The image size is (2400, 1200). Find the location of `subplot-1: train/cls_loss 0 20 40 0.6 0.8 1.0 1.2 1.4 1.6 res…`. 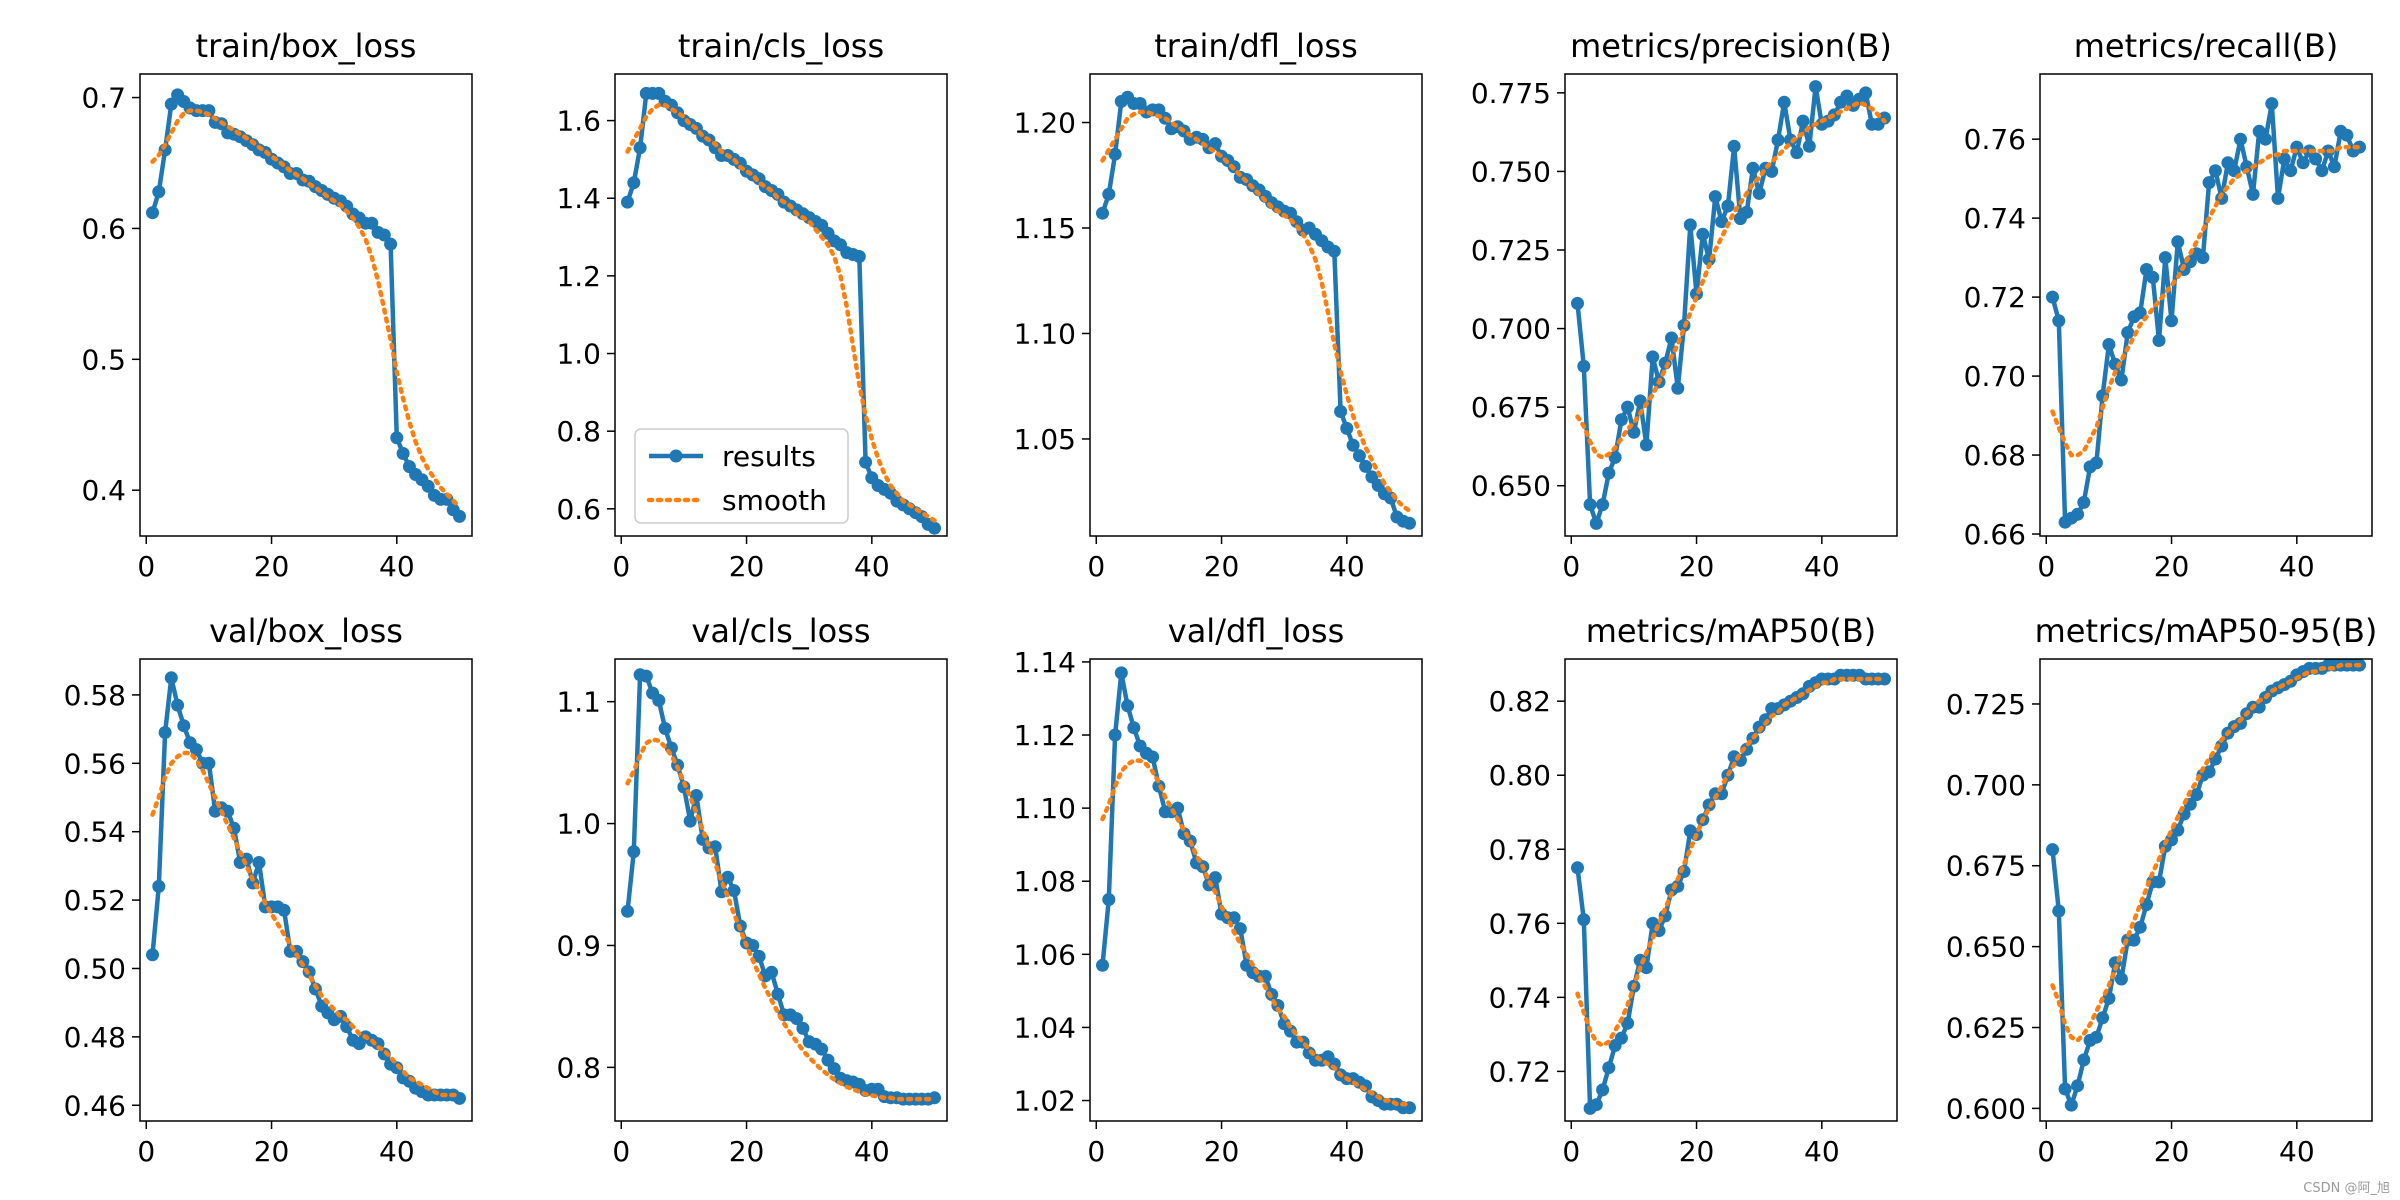

subplot-1: train/cls_loss 0 20 40 0.6 0.8 1.0 1.2 1.4 1.6 res… is located at coordinates (752, 305).